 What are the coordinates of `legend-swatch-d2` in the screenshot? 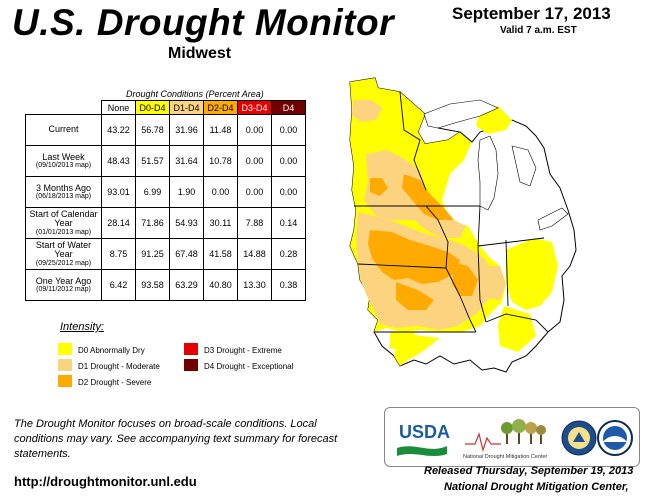 It's located at (65, 381).